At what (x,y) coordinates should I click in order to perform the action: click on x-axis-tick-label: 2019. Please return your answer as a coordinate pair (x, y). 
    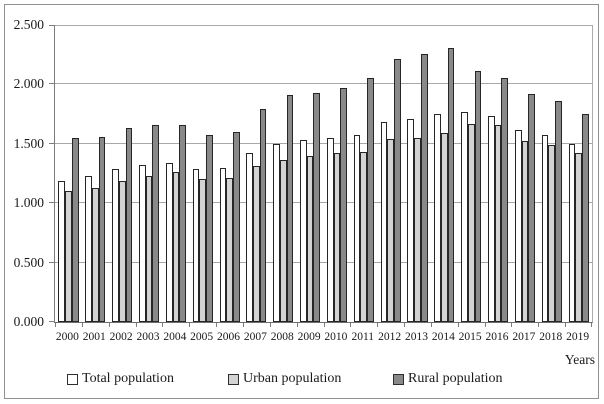
    Looking at the image, I should click on (578, 337).